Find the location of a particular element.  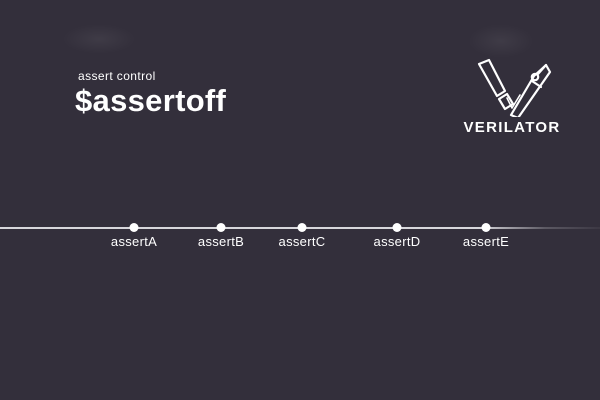

timeline-dot-assertC is located at coordinates (302, 227).